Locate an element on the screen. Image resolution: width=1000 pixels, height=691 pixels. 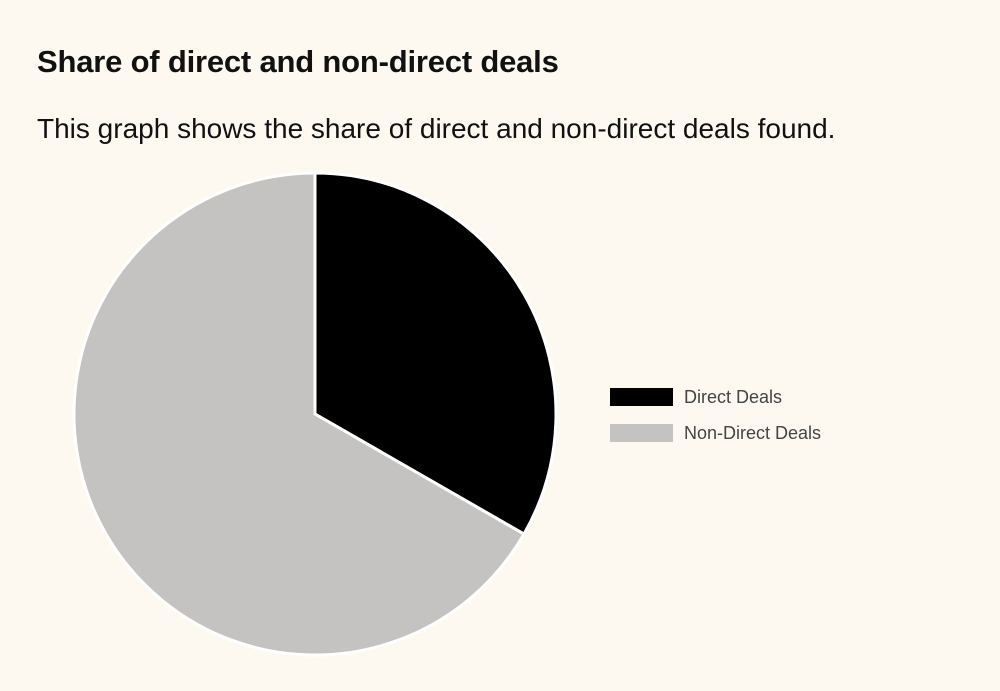
chart-legend: Direct Deals Non-Direct Deals is located at coordinates (715, 415).